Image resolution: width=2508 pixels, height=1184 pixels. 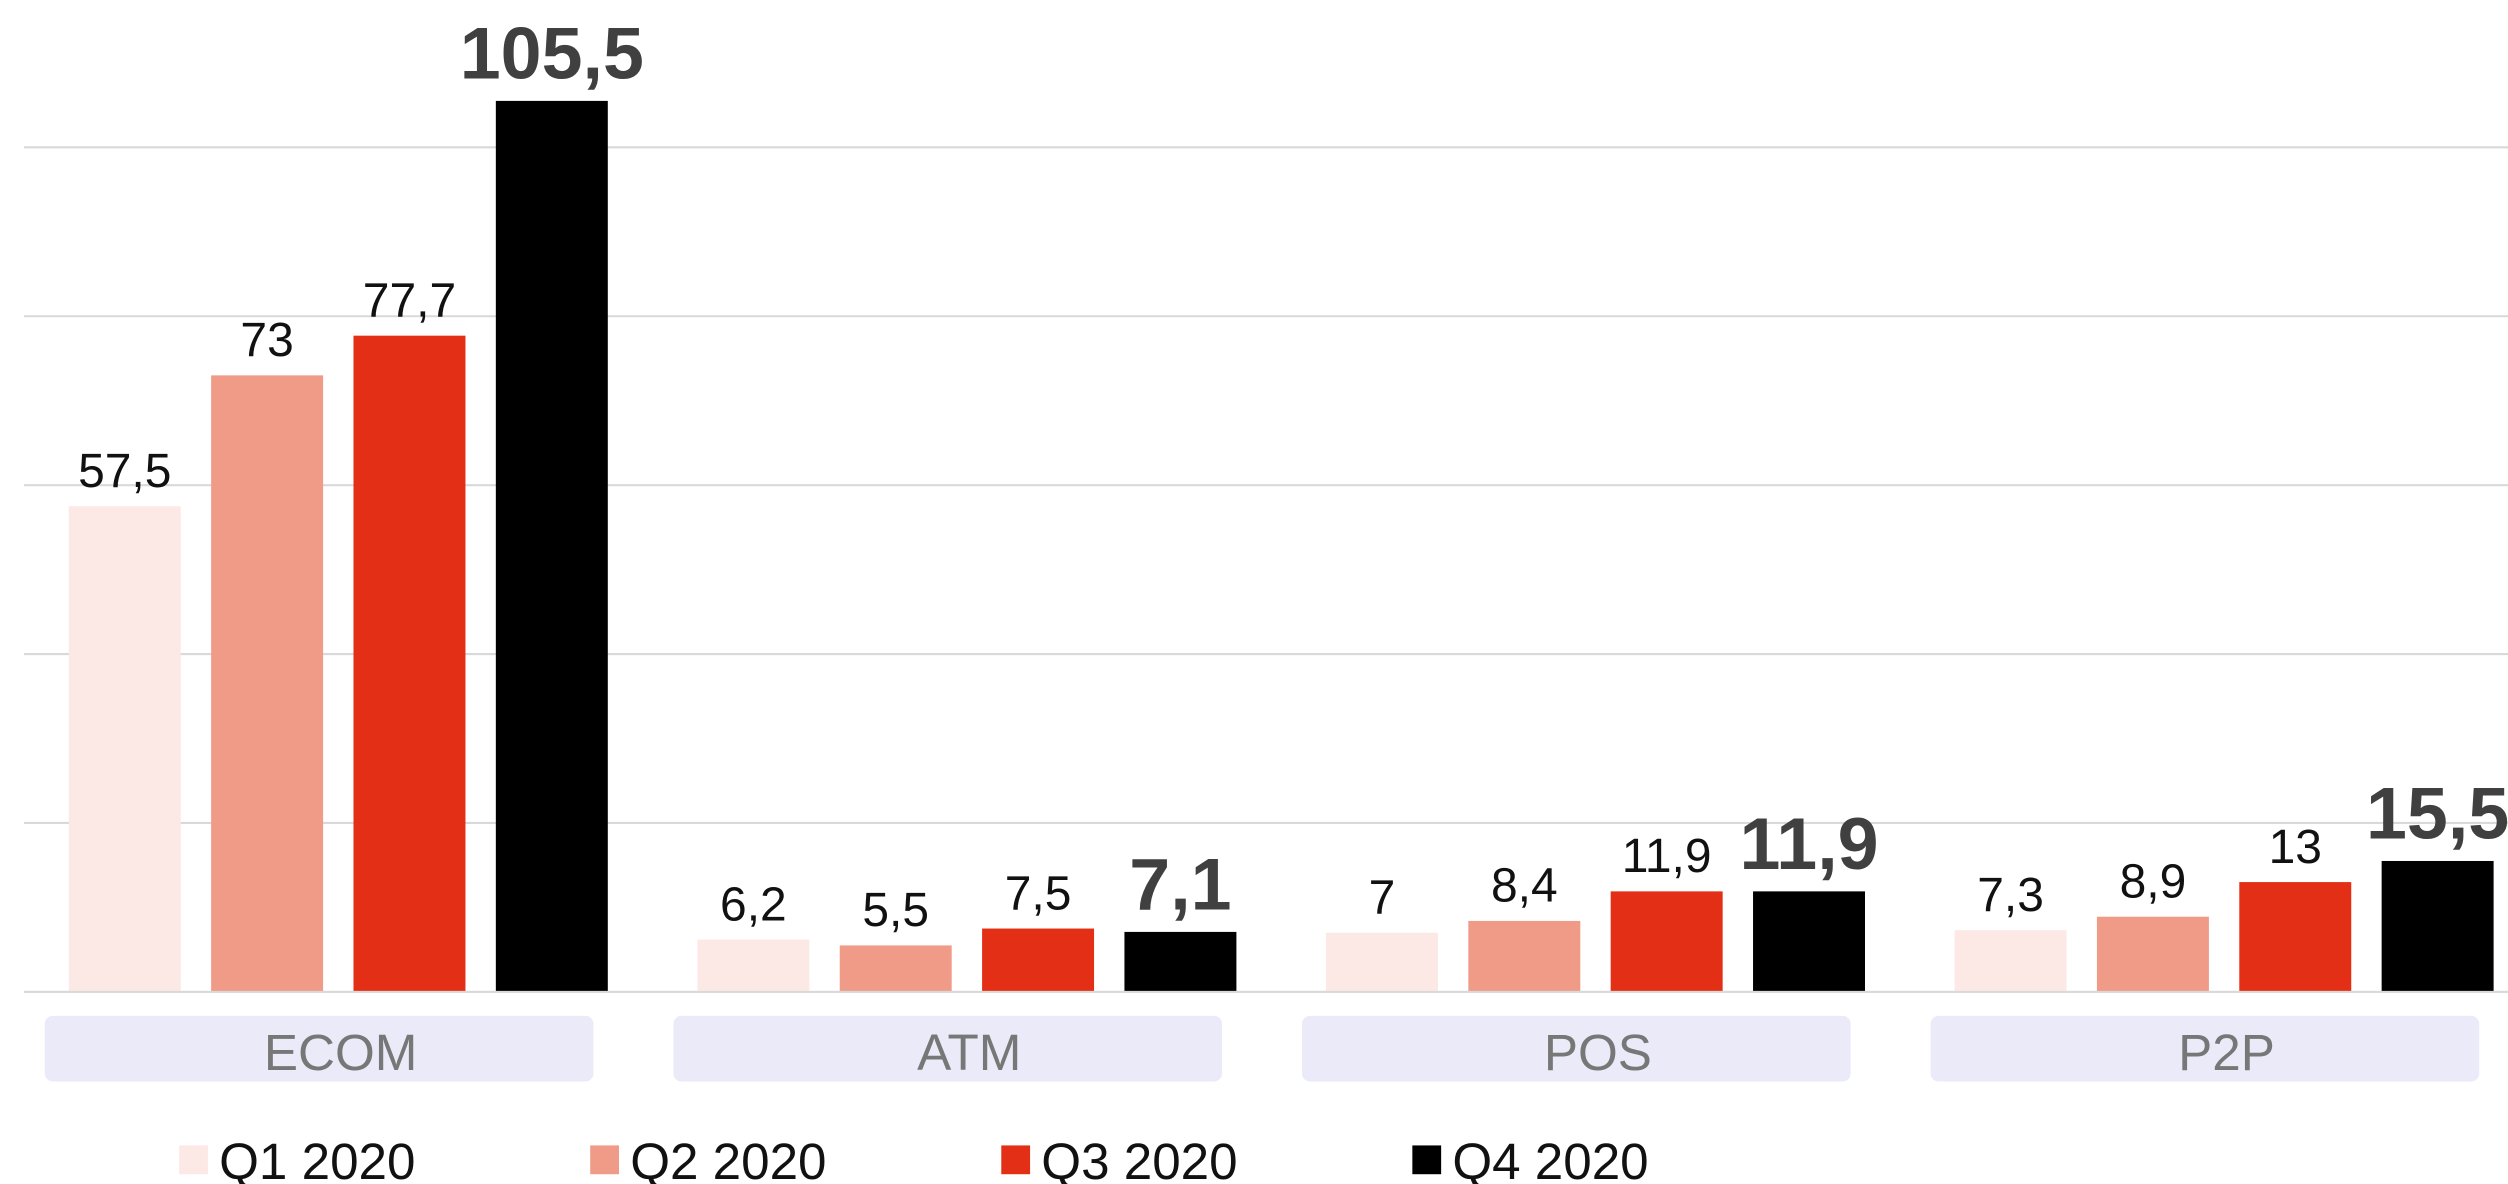 I want to click on data-label: 5,5, so click(x=895, y=910).